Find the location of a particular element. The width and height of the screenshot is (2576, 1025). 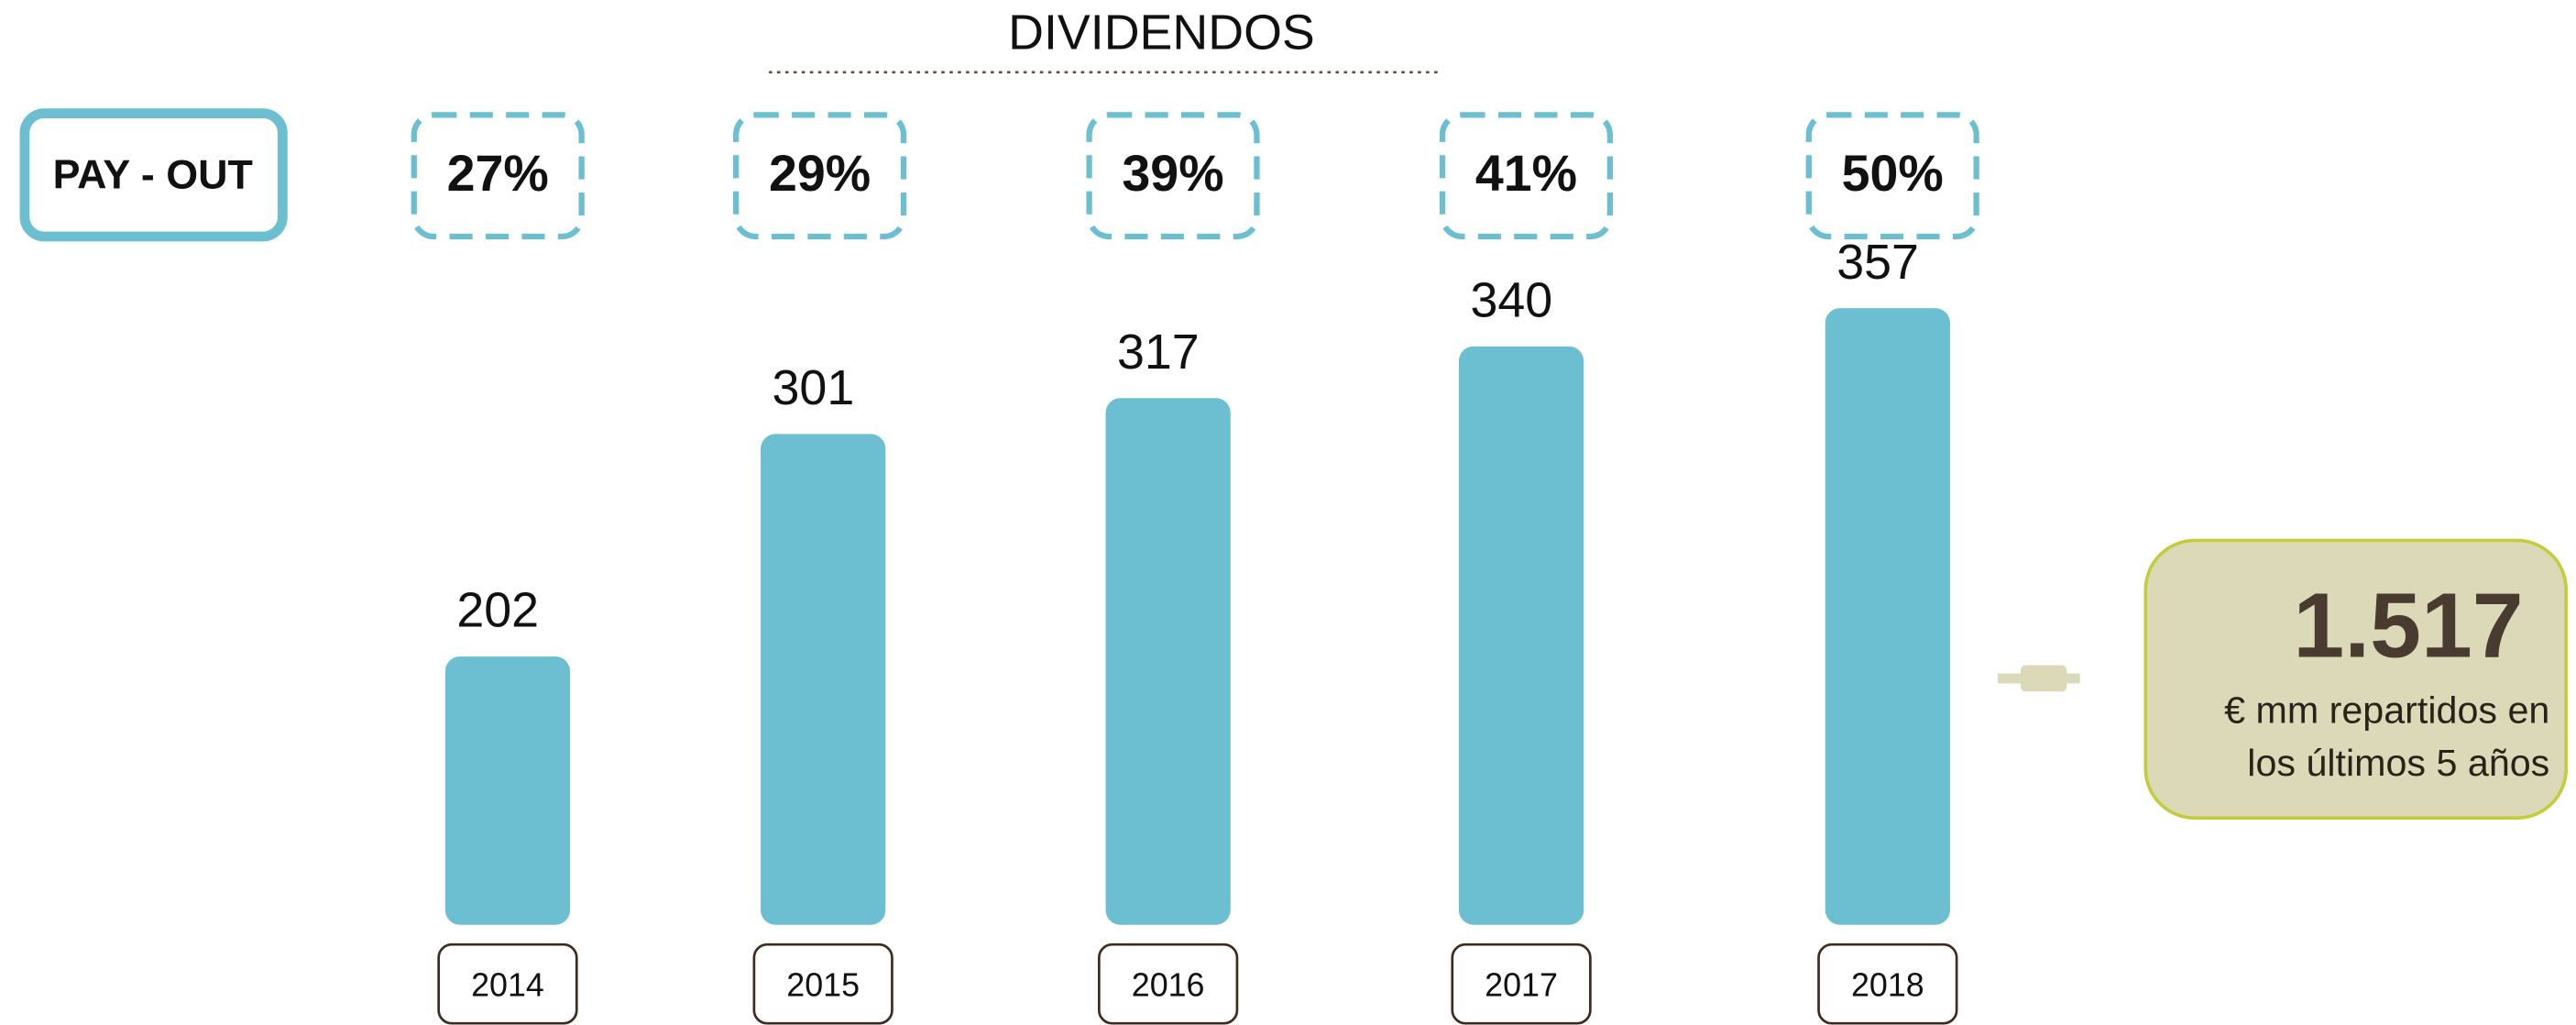

payout-value: 50% is located at coordinates (1893, 173).